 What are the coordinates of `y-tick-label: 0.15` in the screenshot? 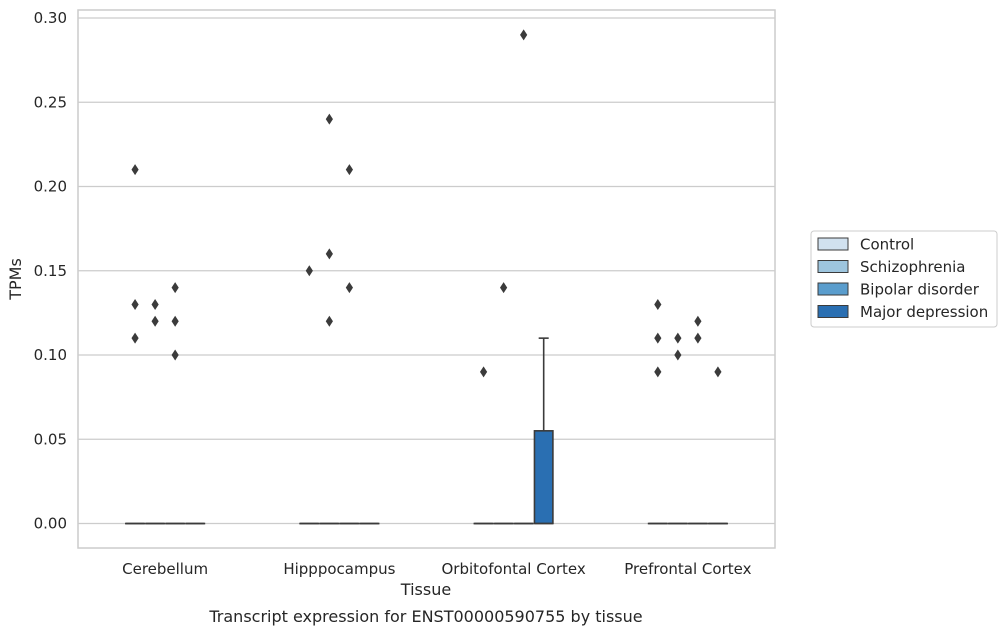 It's located at (50, 271).